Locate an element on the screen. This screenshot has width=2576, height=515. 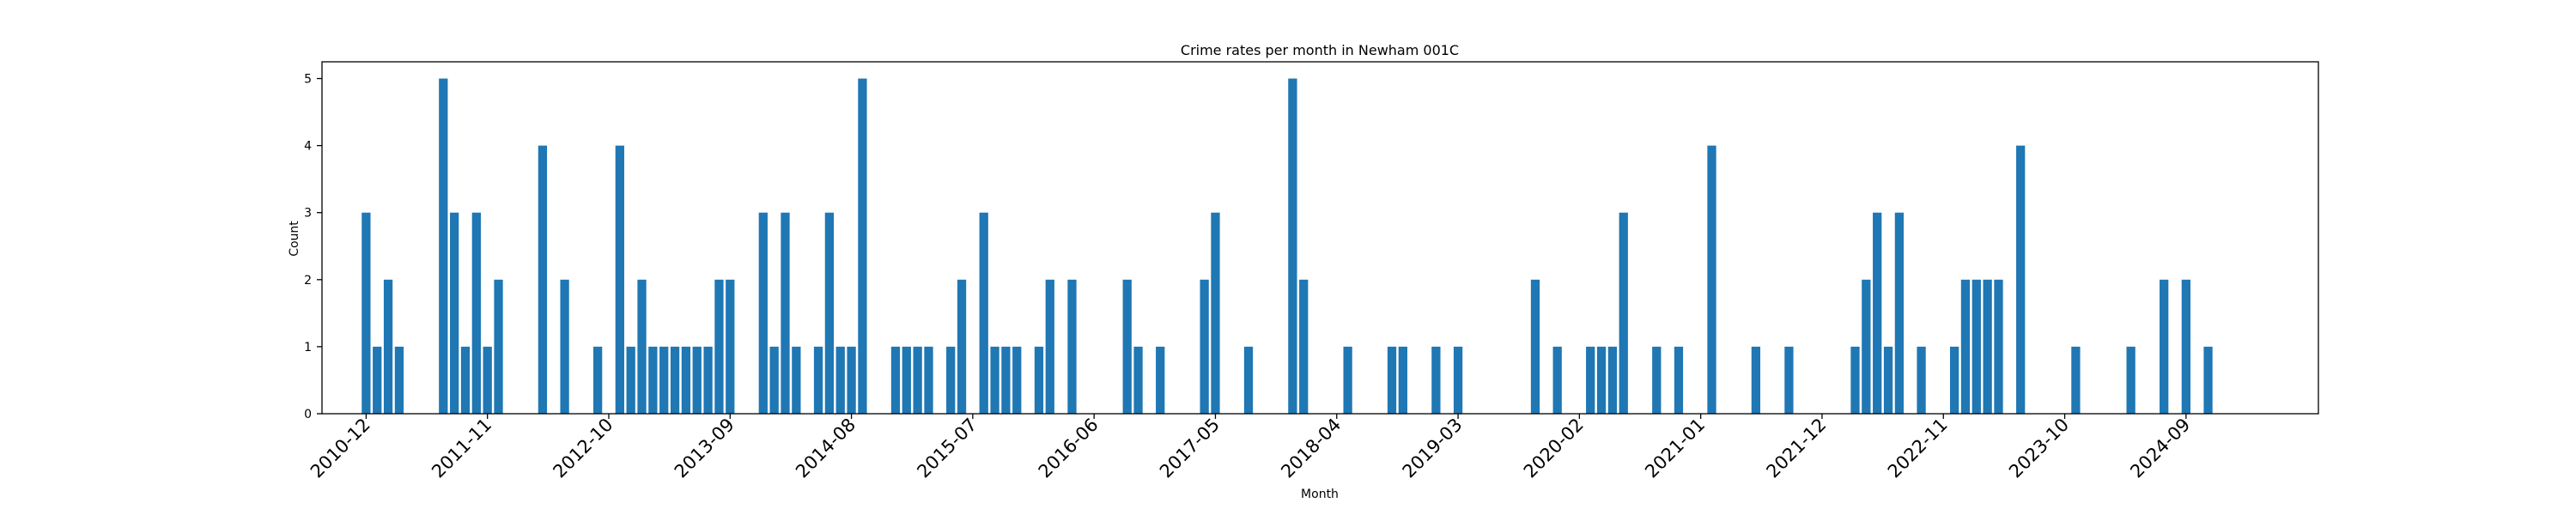
x-axis-label: Month is located at coordinates (1320, 494).